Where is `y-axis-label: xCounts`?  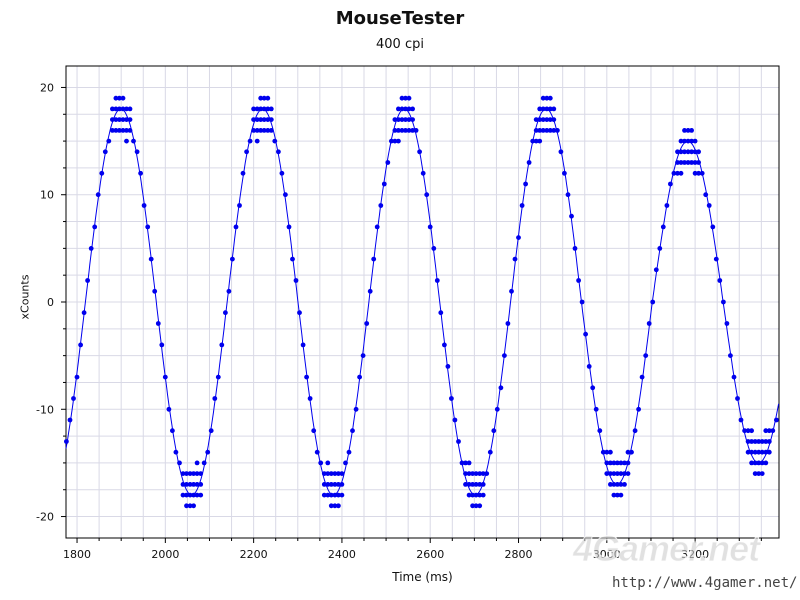
y-axis-label: xCounts is located at coordinates (25, 297).